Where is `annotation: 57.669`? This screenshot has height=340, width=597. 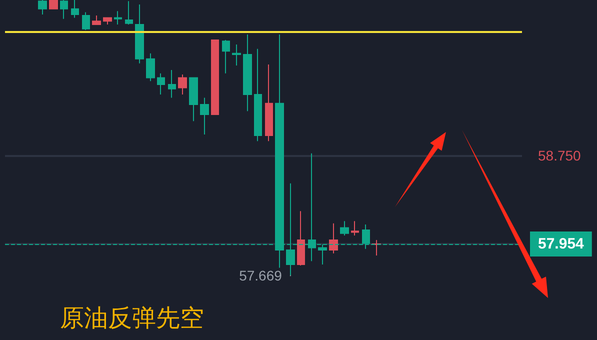
annotation: 57.669 is located at coordinates (260, 276).